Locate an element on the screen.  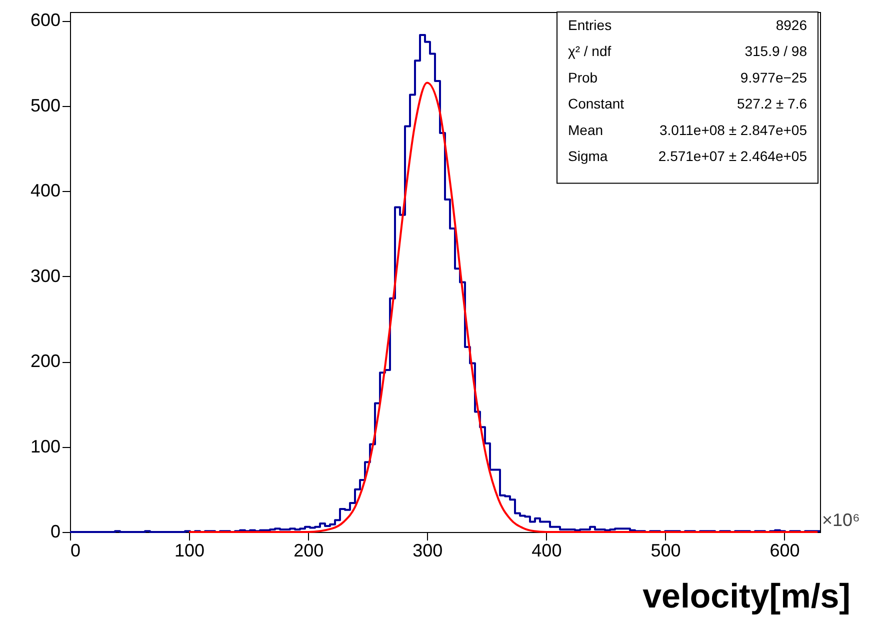
y-tick-label: 300 is located at coordinates (45, 276).